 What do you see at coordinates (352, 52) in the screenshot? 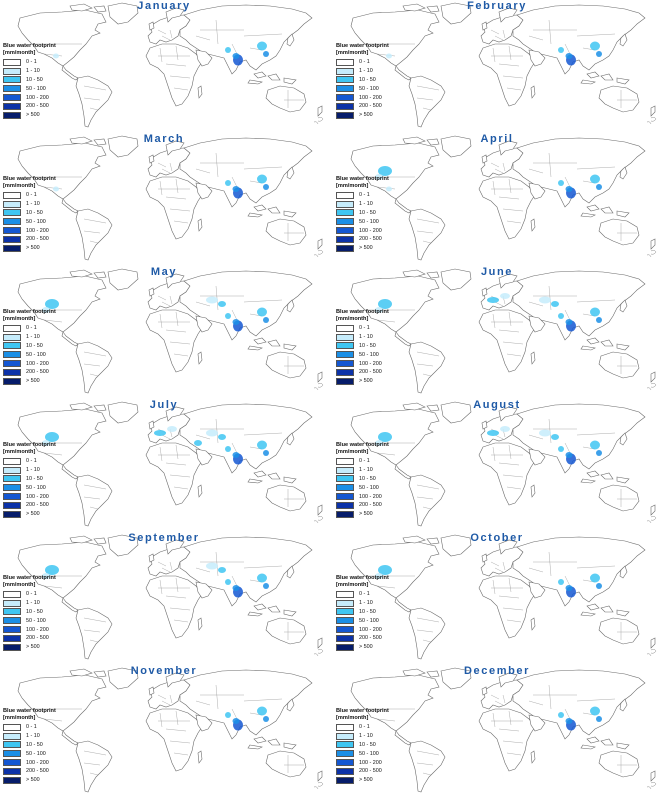
I see `legend-title-line2: [mm/month]` at bounding box center [352, 52].